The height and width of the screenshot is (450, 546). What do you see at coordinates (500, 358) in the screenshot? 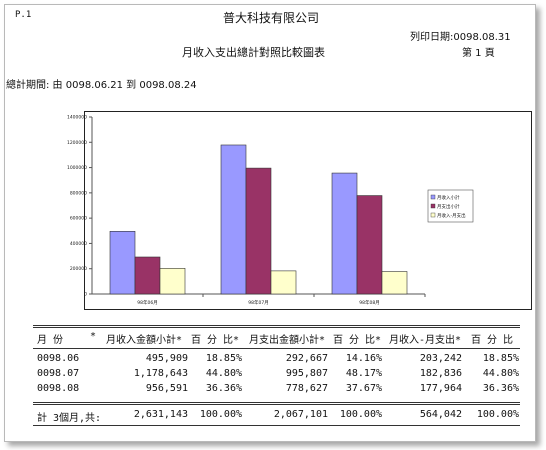
I see `cell-net-pct: 18.85%` at bounding box center [500, 358].